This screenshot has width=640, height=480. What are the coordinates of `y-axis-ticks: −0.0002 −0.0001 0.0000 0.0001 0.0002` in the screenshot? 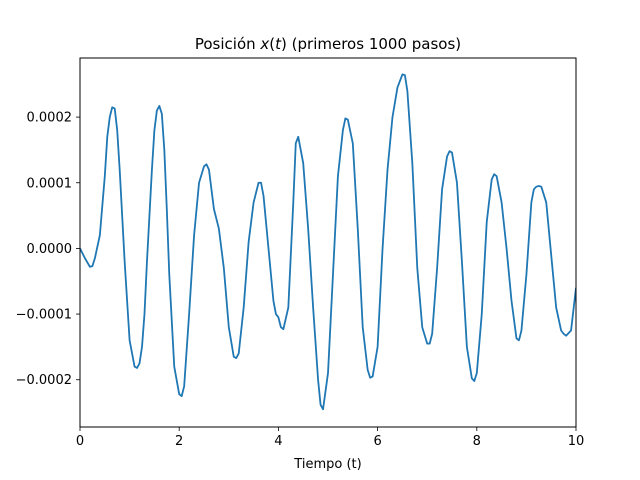 It's located at (48, 249).